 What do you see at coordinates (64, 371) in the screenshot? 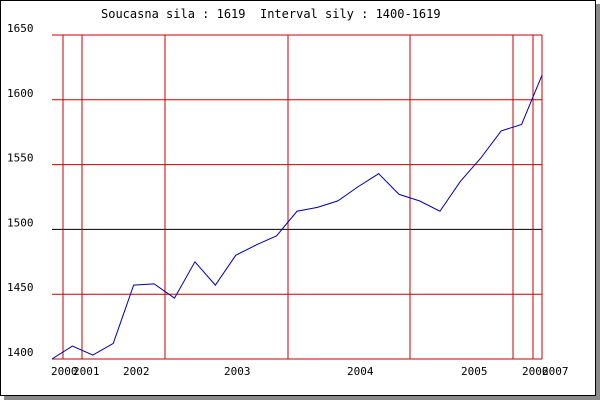
I see `x-tick-label: 2000` at bounding box center [64, 371].